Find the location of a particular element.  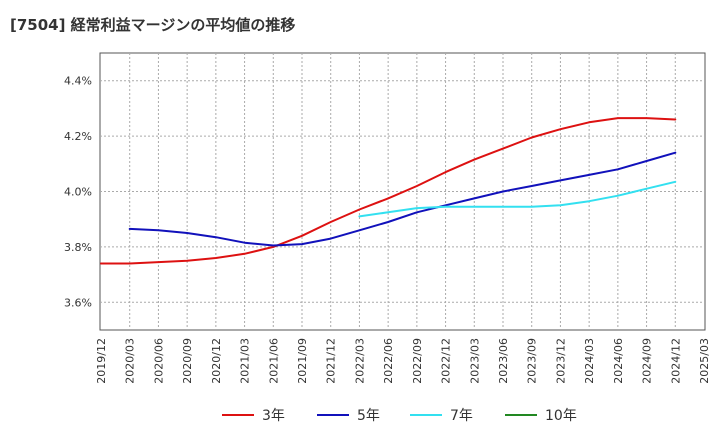

legend-label-3y: 3年 is located at coordinates (273, 416).